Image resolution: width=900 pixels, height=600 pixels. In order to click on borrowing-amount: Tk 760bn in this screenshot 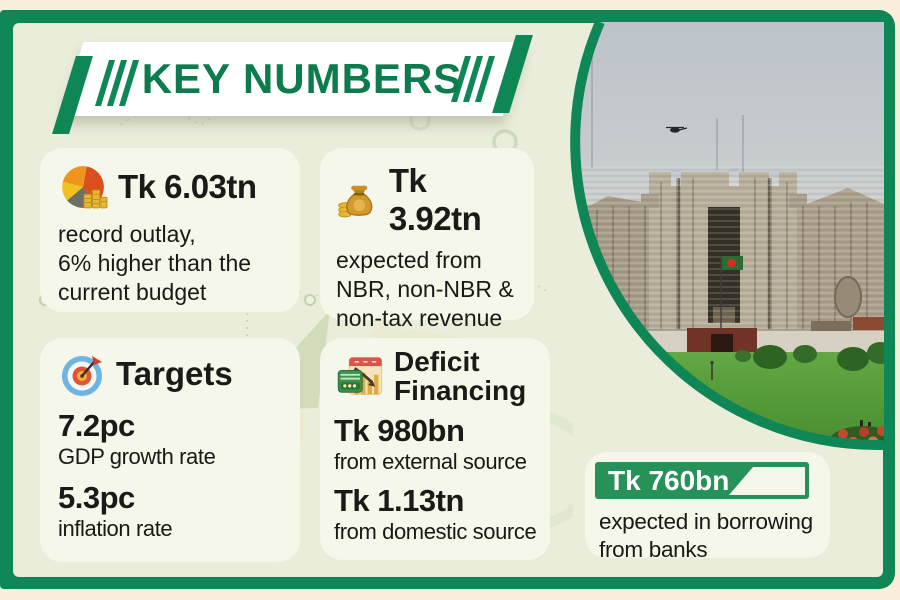, I will do `click(669, 480)`.